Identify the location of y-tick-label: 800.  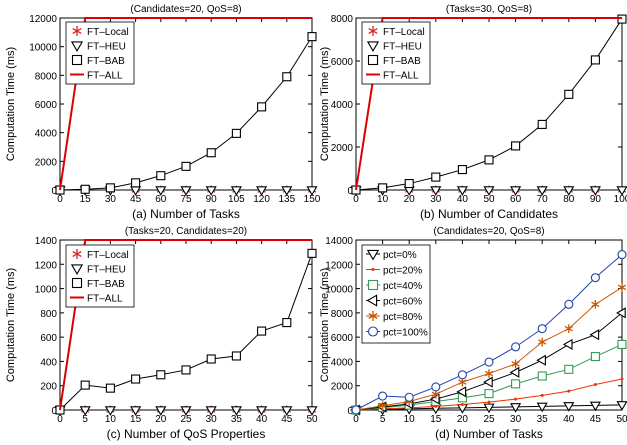
(48, 314).